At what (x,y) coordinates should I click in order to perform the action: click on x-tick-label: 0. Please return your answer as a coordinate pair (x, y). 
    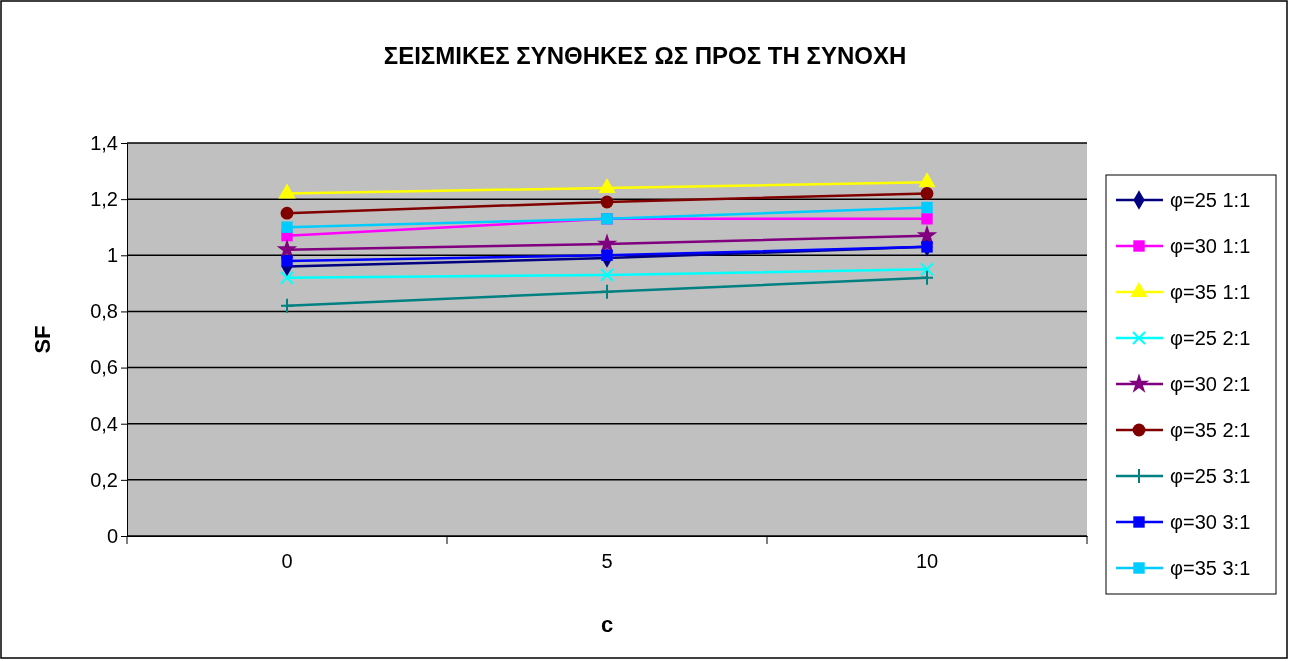
    Looking at the image, I should click on (287, 561).